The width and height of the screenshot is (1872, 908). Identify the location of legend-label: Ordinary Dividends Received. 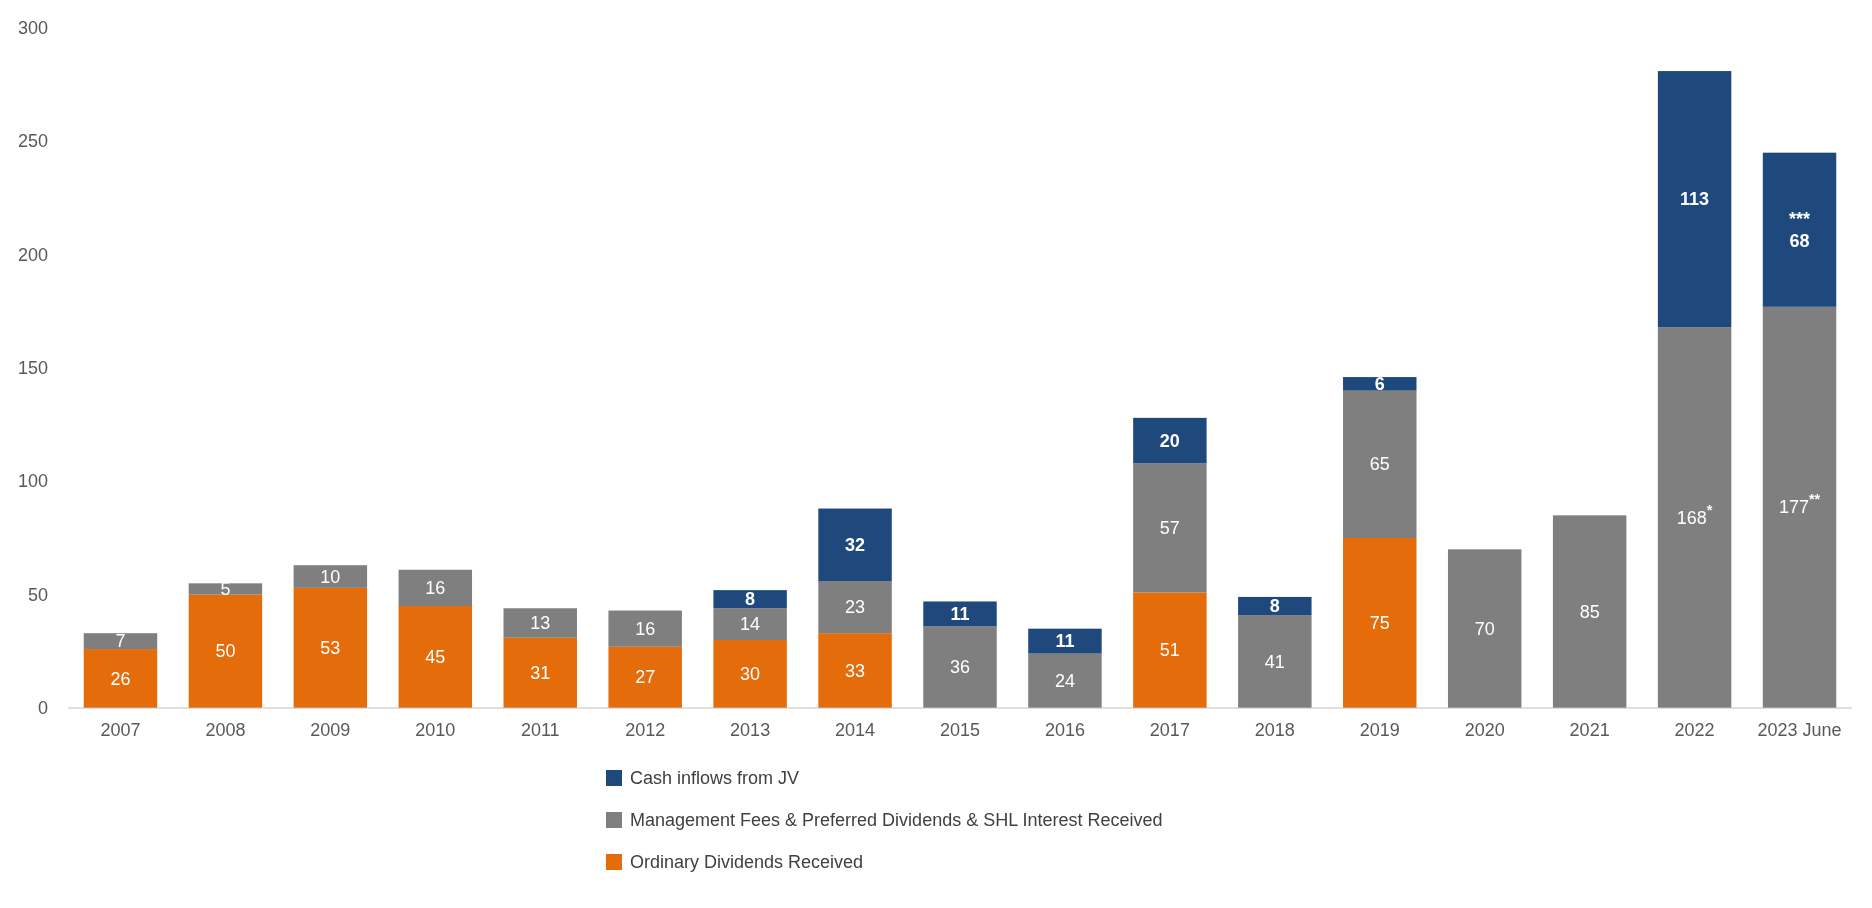
(747, 862).